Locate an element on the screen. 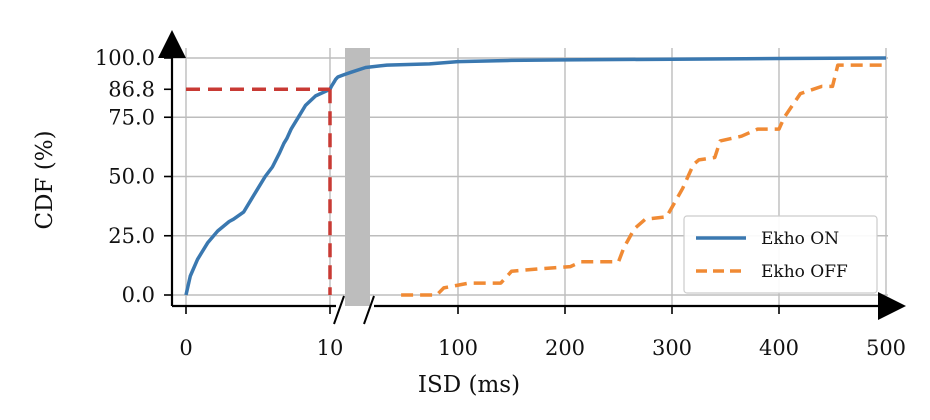 This screenshot has width=930, height=420. y-tick-label-50.0: 50.0 is located at coordinates (131, 177).